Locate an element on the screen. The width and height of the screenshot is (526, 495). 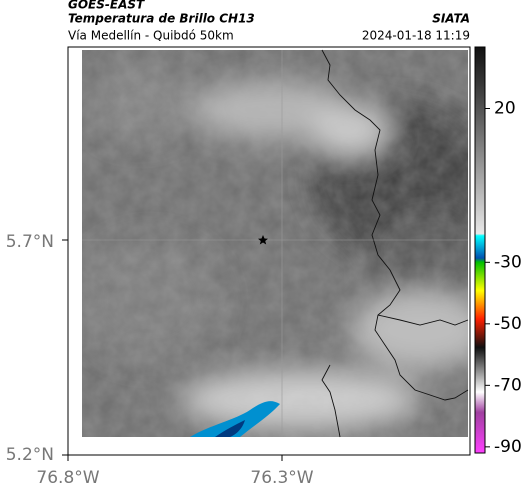
satellite: GOES-EAST is located at coordinates (106, 6).